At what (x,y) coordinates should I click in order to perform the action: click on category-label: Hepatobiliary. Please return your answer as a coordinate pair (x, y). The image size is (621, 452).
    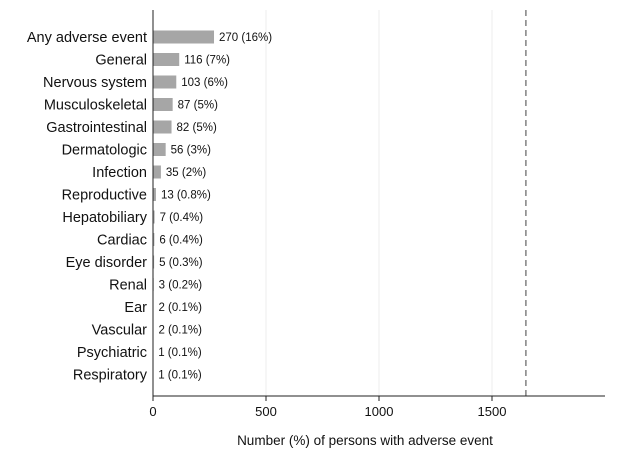
    Looking at the image, I should click on (104, 218).